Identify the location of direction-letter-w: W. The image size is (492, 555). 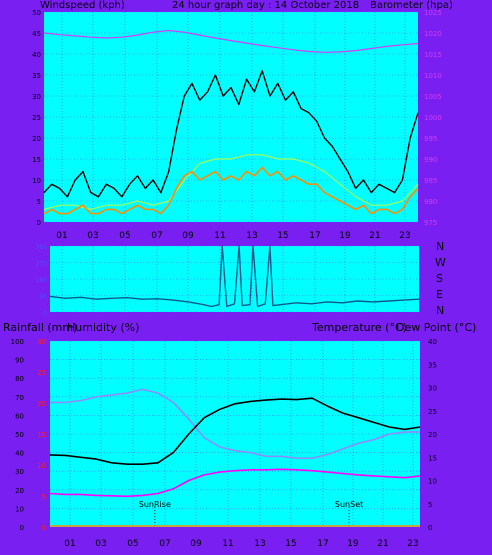
(440, 262).